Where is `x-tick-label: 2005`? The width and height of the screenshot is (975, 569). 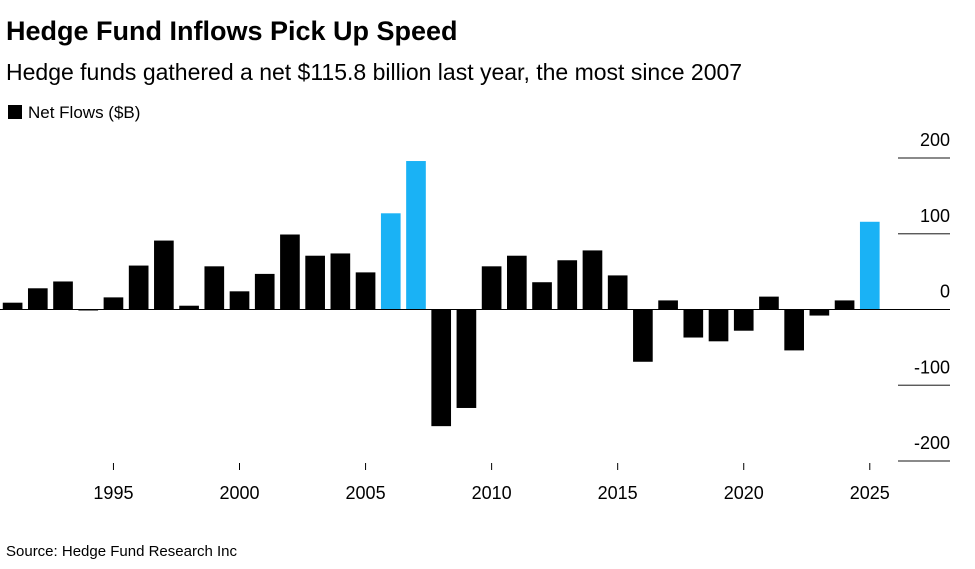
x-tick-label: 2005 is located at coordinates (366, 493).